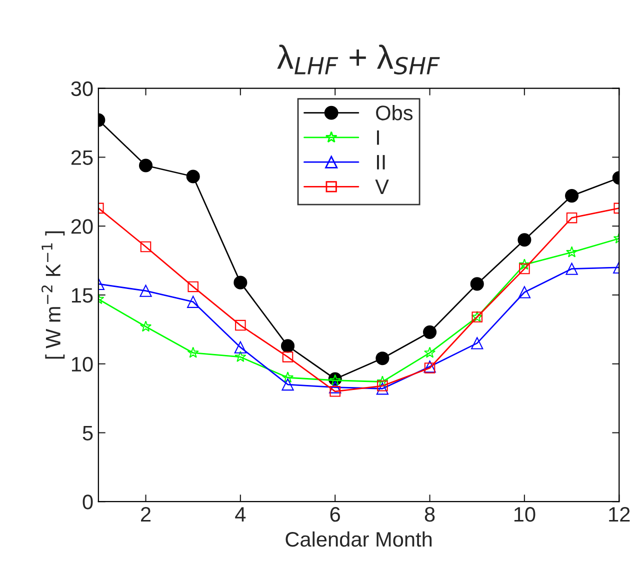 This screenshot has width=635, height=570. What do you see at coordinates (394, 112) in the screenshot?
I see `legend-label: Obs` at bounding box center [394, 112].